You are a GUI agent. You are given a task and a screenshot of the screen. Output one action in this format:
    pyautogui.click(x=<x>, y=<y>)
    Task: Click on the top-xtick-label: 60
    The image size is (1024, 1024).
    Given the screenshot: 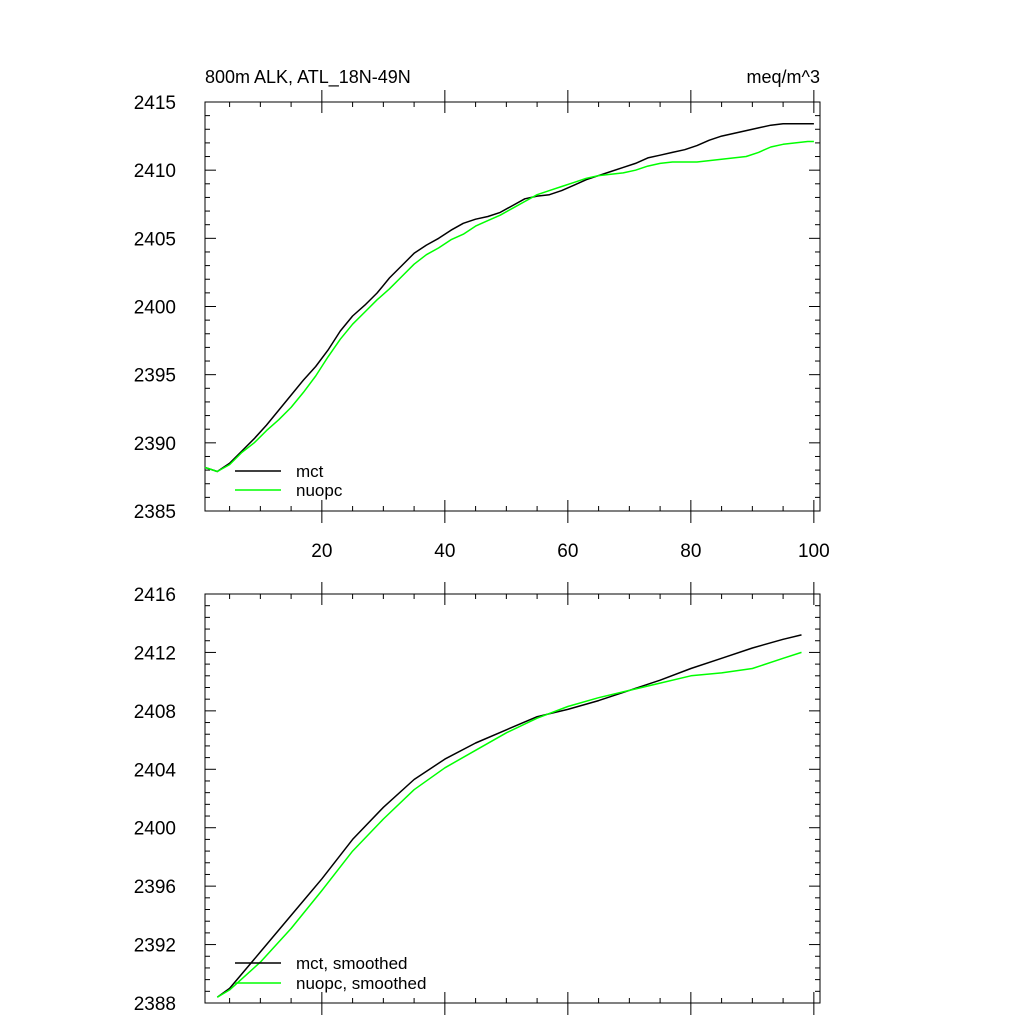 What is the action you would take?
    pyautogui.click(x=567, y=551)
    